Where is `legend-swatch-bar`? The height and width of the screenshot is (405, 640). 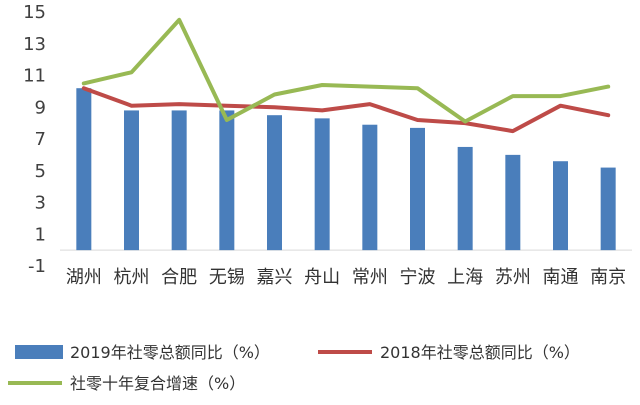
legend-swatch-bar is located at coordinates (39, 352).